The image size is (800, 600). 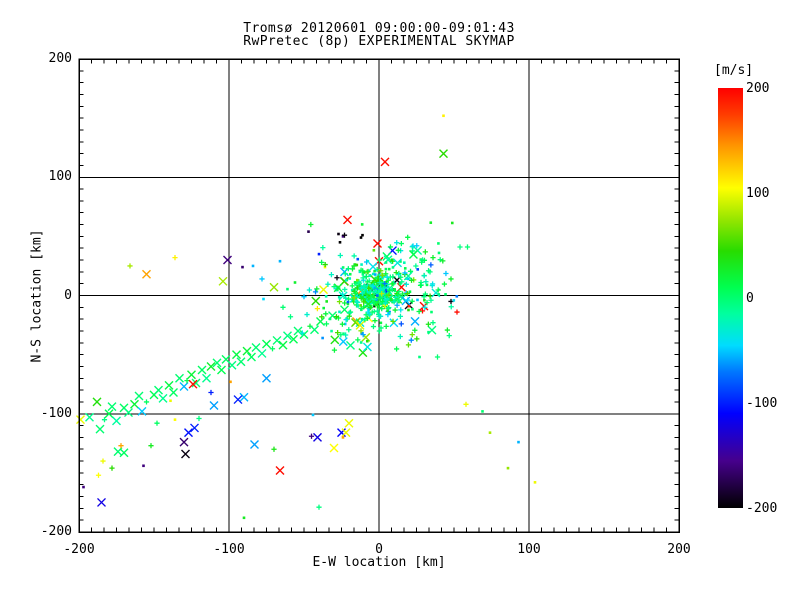 I want to click on colorbar-gradient, so click(x=730, y=298).